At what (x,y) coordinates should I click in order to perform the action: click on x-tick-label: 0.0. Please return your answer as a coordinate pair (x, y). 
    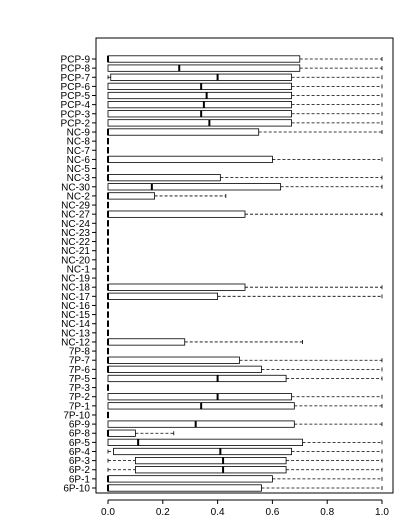
    Looking at the image, I should click on (108, 512).